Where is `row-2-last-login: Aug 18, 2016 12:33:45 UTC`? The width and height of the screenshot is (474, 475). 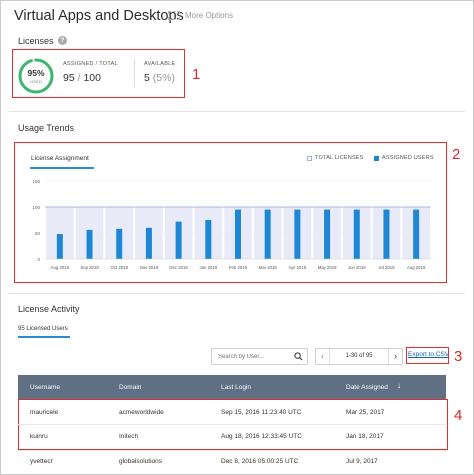
row-2-last-login: Aug 18, 2016 12:33:45 UTC is located at coordinates (261, 436).